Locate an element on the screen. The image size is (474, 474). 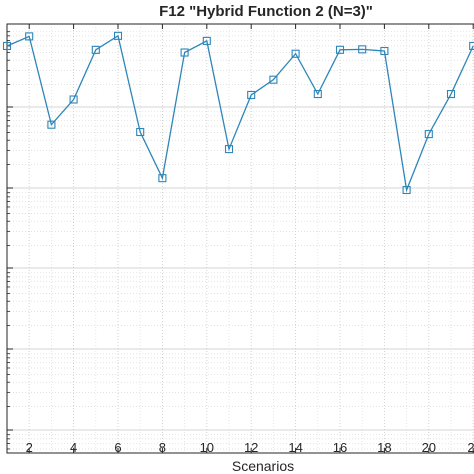
x-tick-label: 8 is located at coordinates (162, 447).